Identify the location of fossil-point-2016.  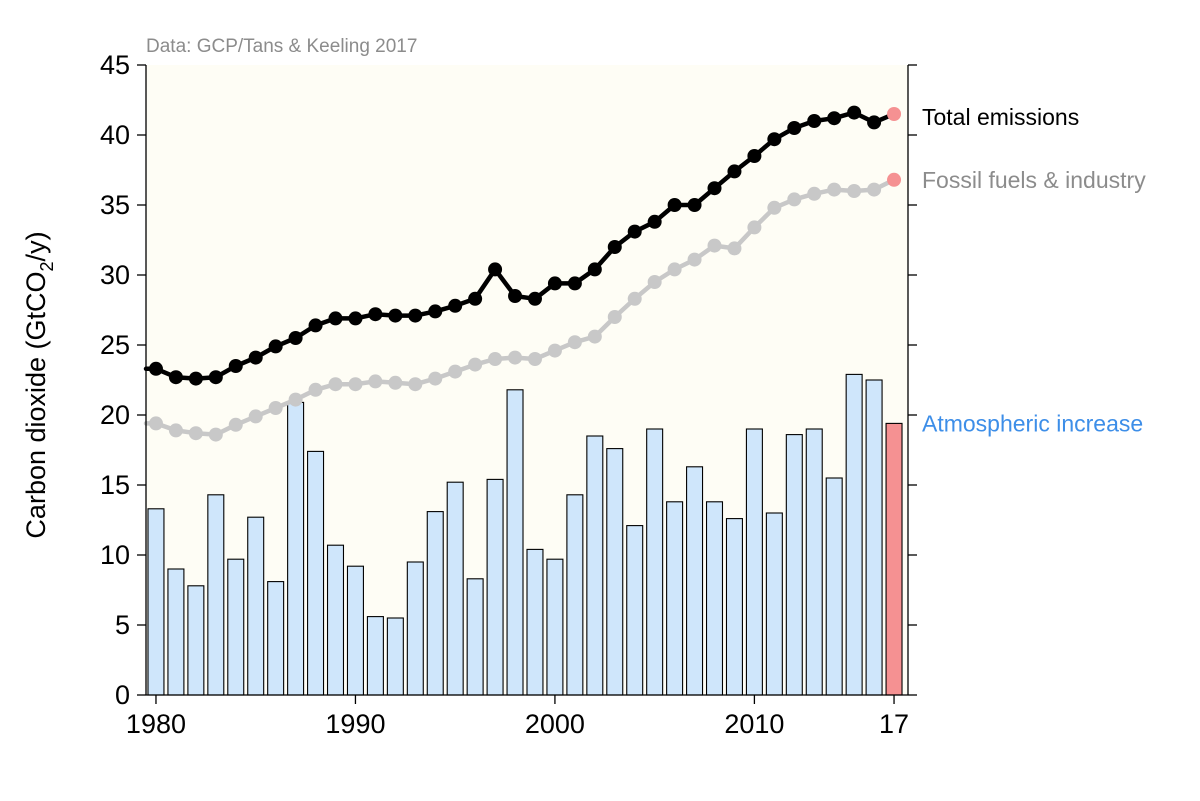
(874, 189).